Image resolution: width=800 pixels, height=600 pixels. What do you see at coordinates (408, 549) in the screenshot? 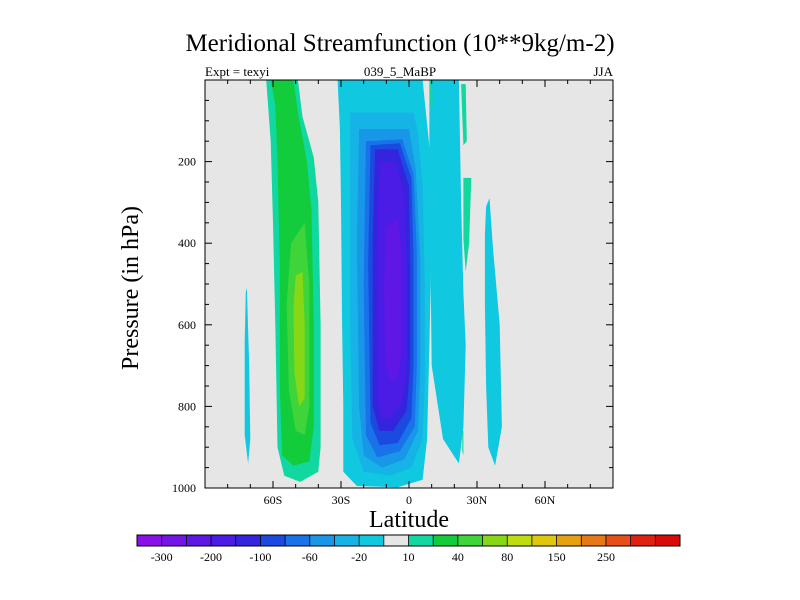
I see `colorbar: -300 -200 -100 -60 -20 10 40 80 150 250` at bounding box center [408, 549].